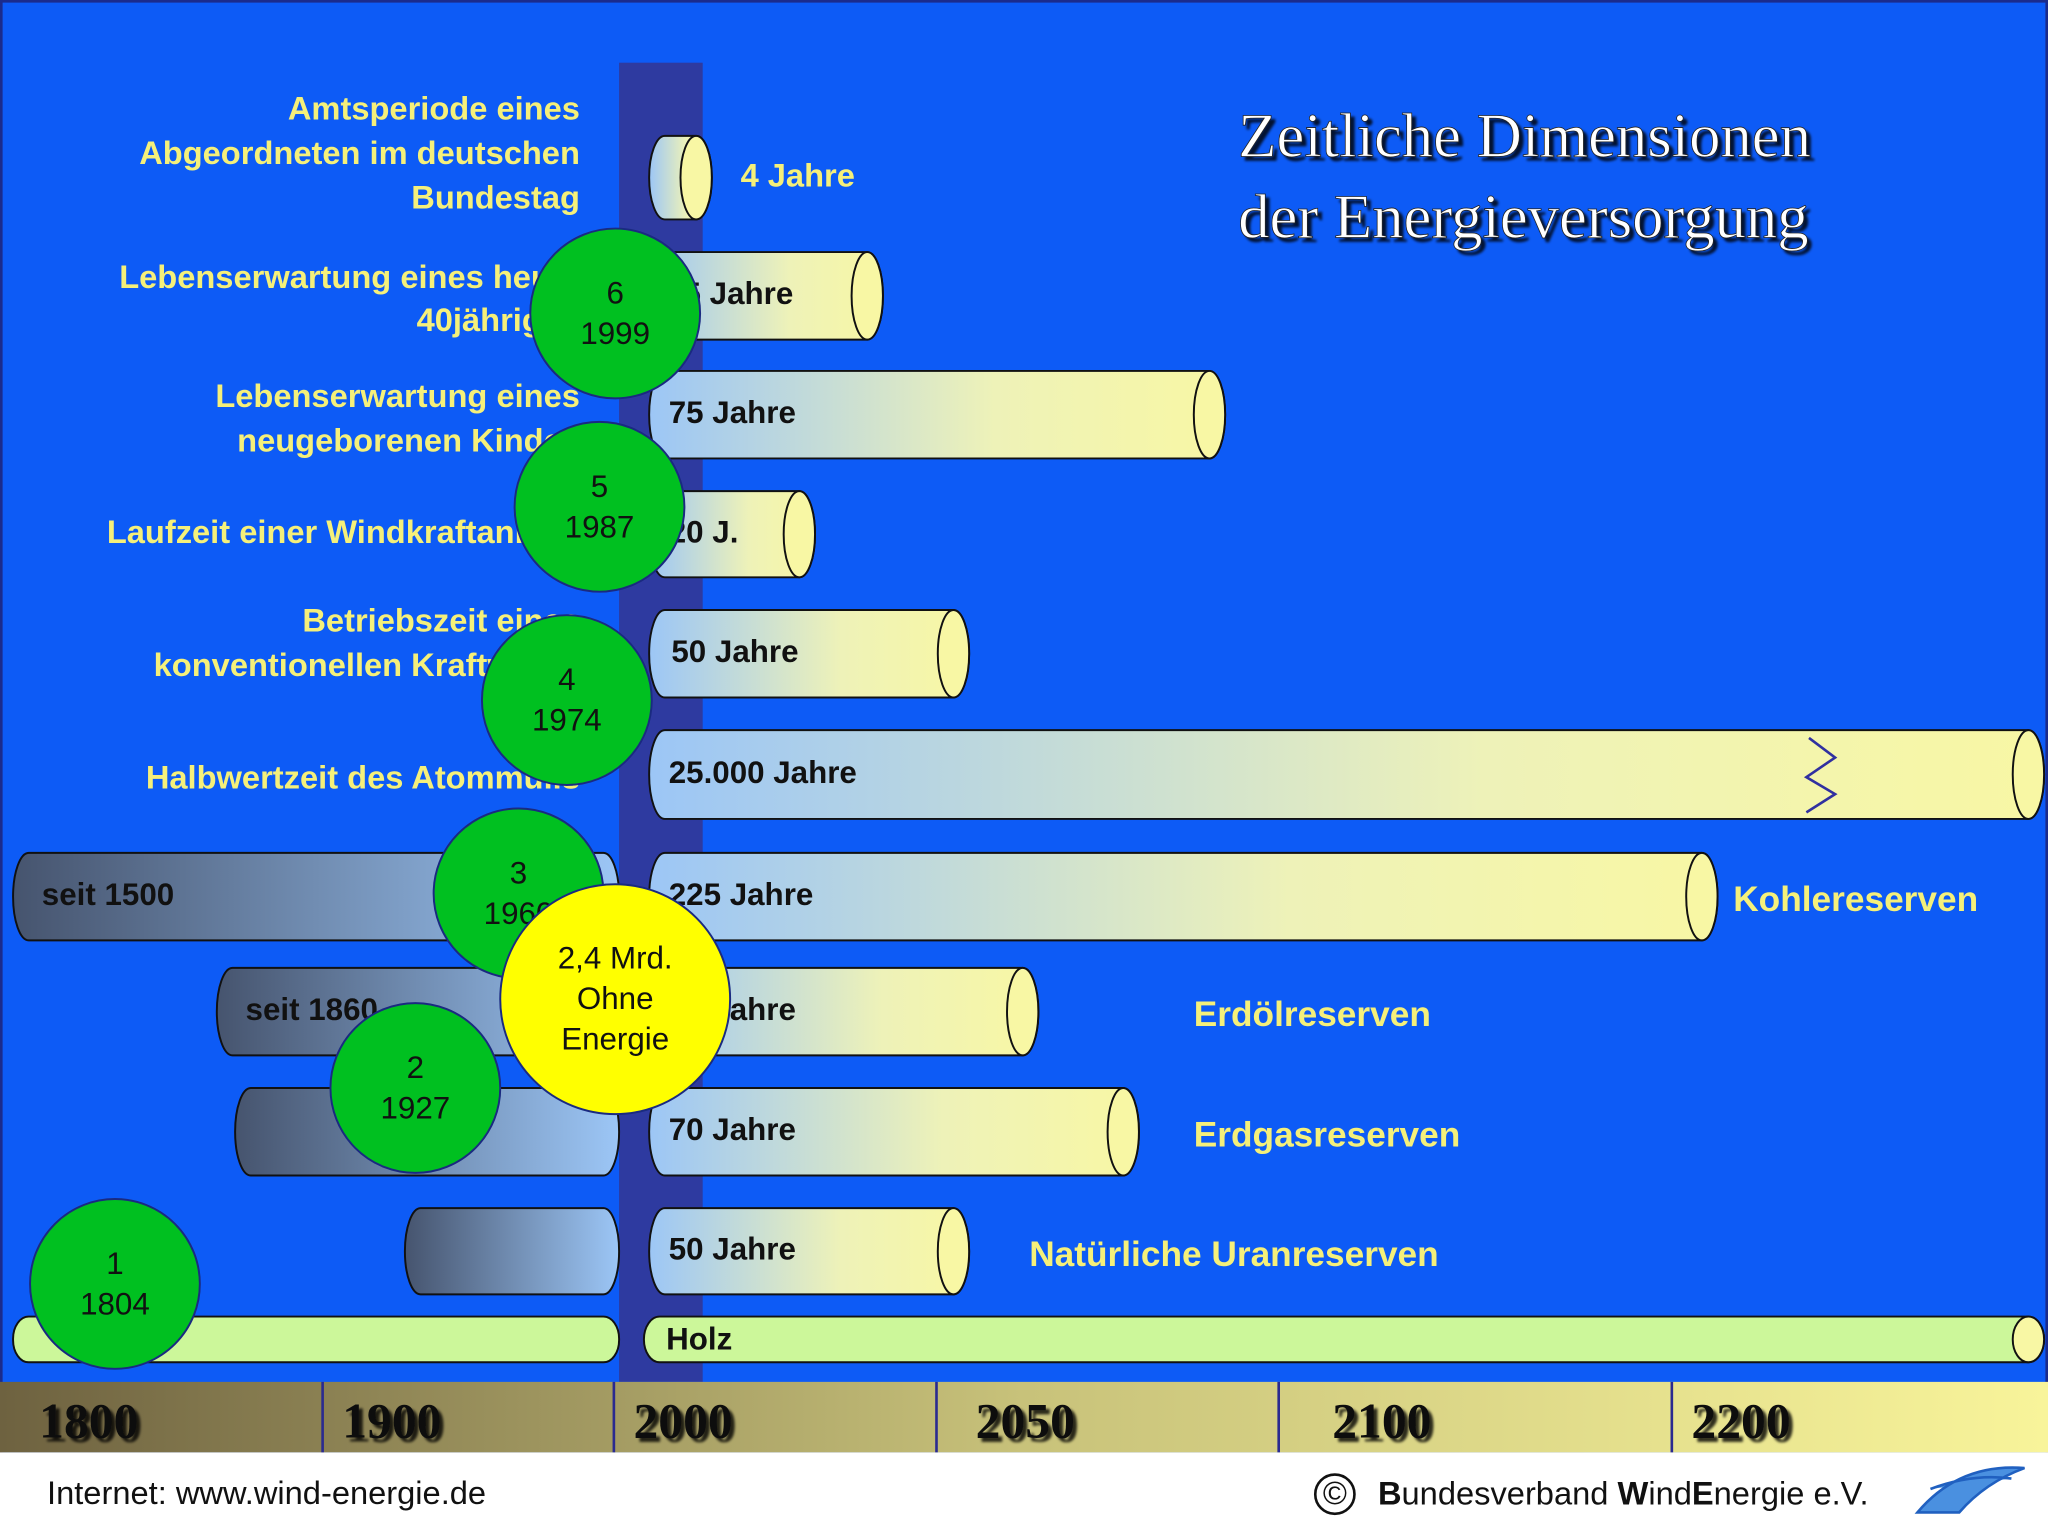  What do you see at coordinates (600, 526) in the screenshot?
I see `milestone-year: 1987` at bounding box center [600, 526].